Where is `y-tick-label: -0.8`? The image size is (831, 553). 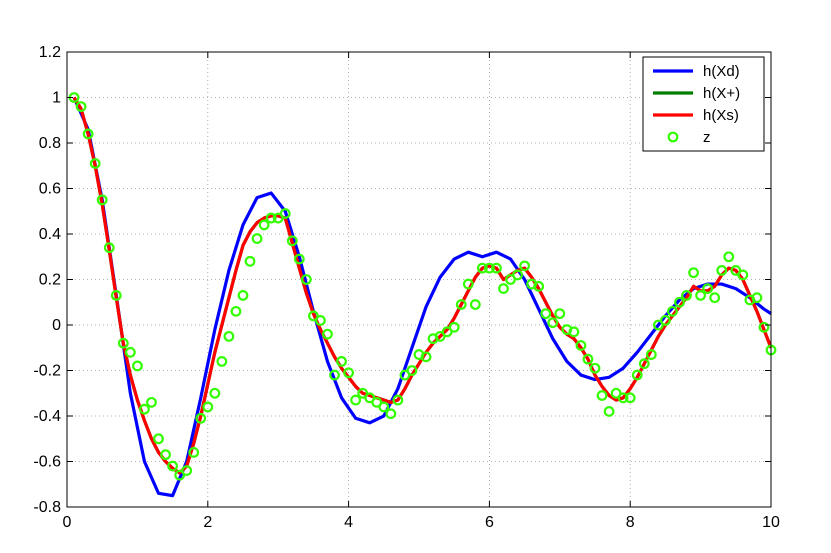
y-tick-label: -0.8 is located at coordinates (47, 507).